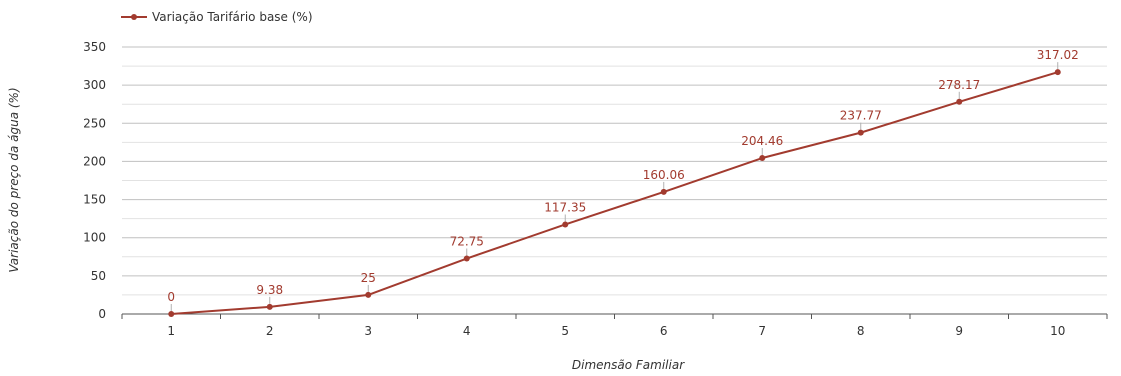  I want to click on legend-marker, so click(134, 17).